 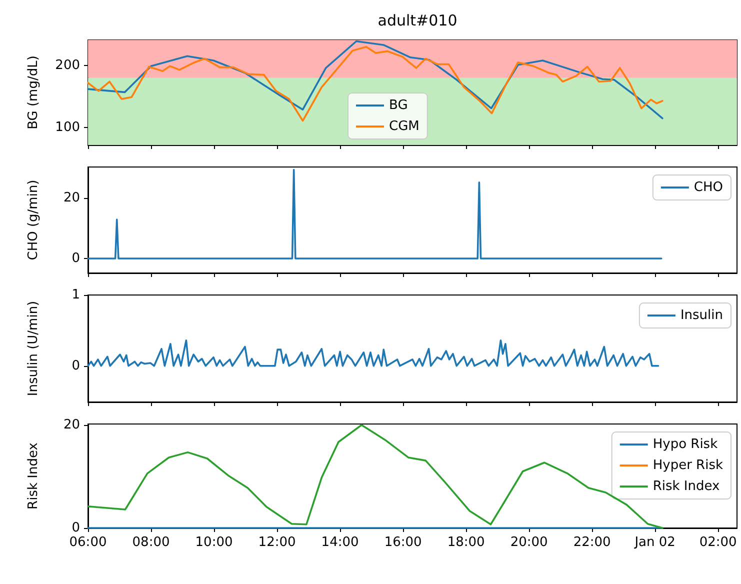 I want to click on chart-title: adult#010, so click(x=418, y=21).